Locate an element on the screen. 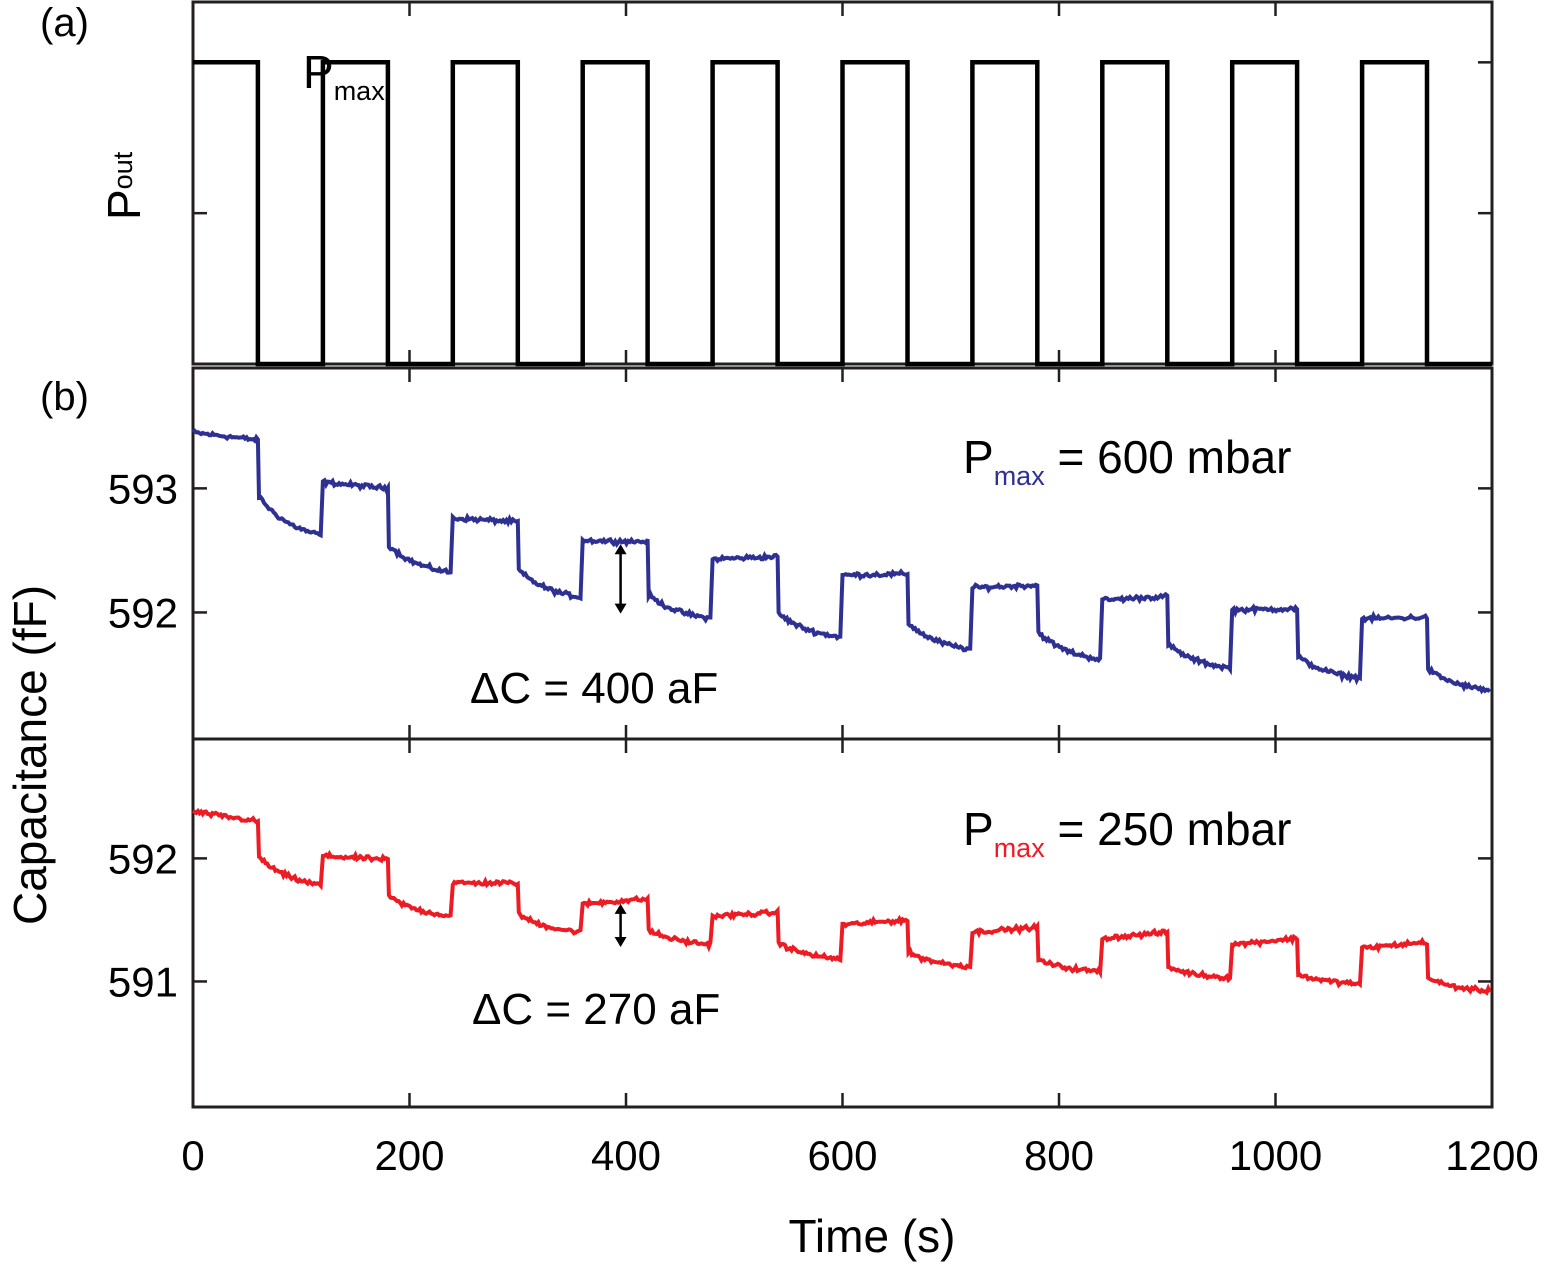 This screenshot has height=1264, width=1553. legend-250-main: P is located at coordinates (978, 829).